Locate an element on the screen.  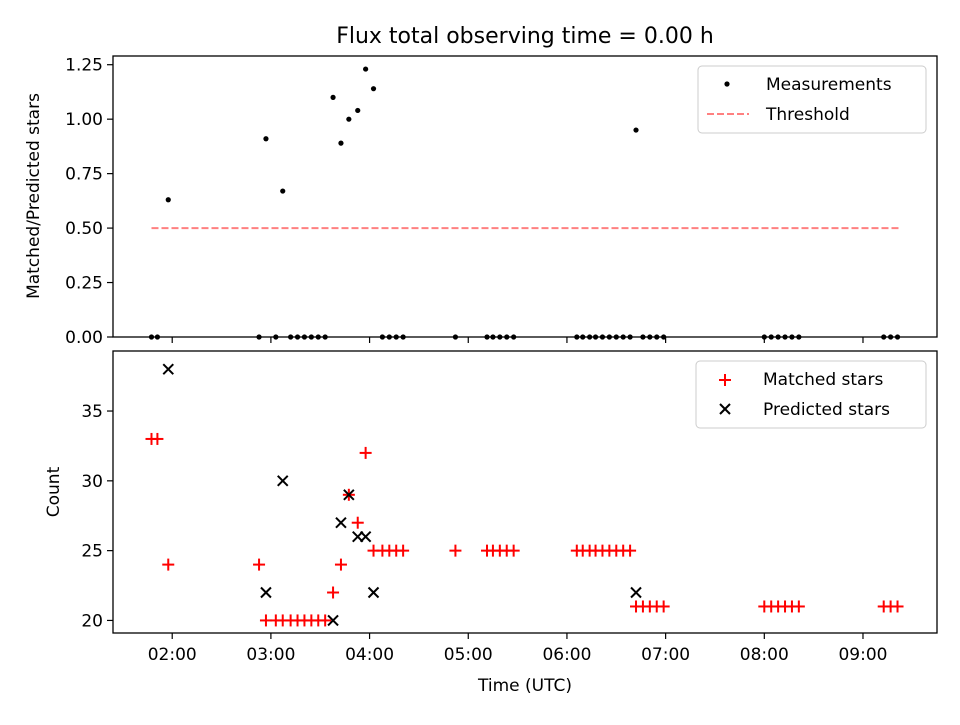
legend-label-threshold: Threshold is located at coordinates (807, 115).